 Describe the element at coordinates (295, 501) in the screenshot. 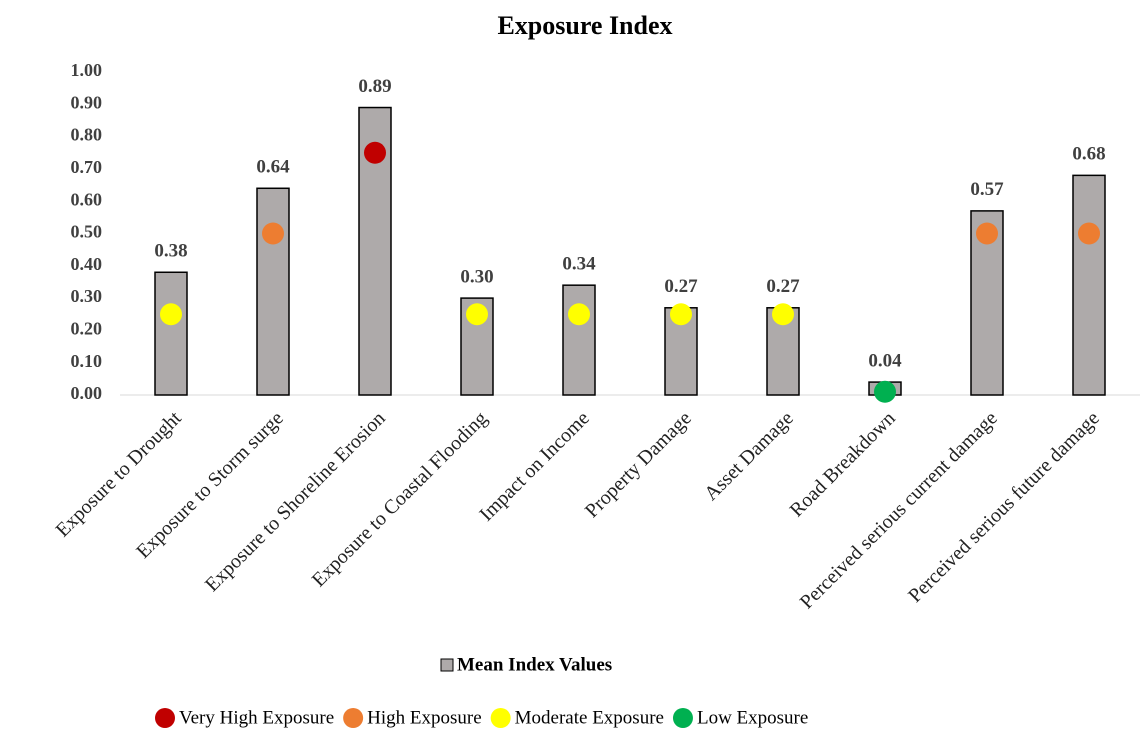

I see `x-tick-label: Exposure to Shoreline Erosion` at that location.